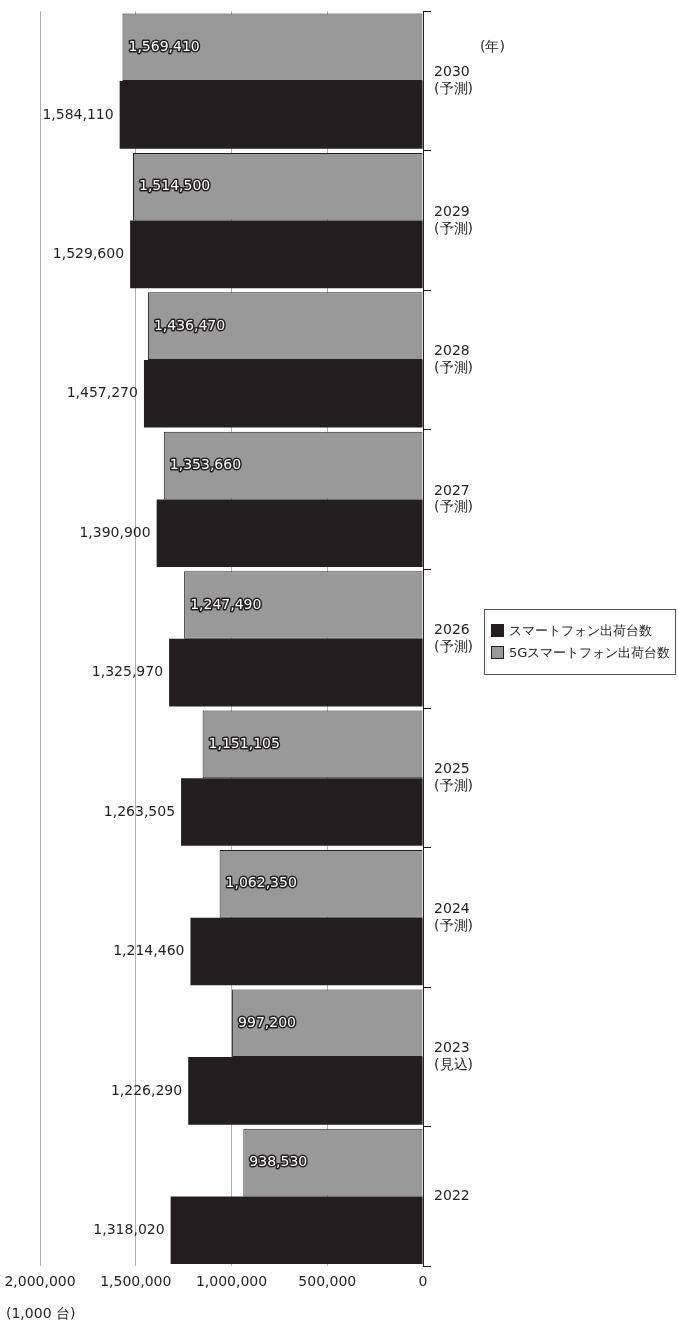  Describe the element at coordinates (129, 1228) in the screenshot. I see `data-label: 1,318,020` at that location.